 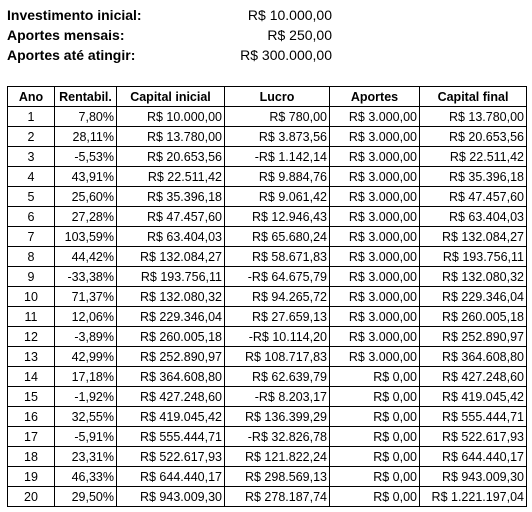 What do you see at coordinates (473, 456) in the screenshot?
I see `cell-capital-final: R$ 644.440,17` at bounding box center [473, 456].